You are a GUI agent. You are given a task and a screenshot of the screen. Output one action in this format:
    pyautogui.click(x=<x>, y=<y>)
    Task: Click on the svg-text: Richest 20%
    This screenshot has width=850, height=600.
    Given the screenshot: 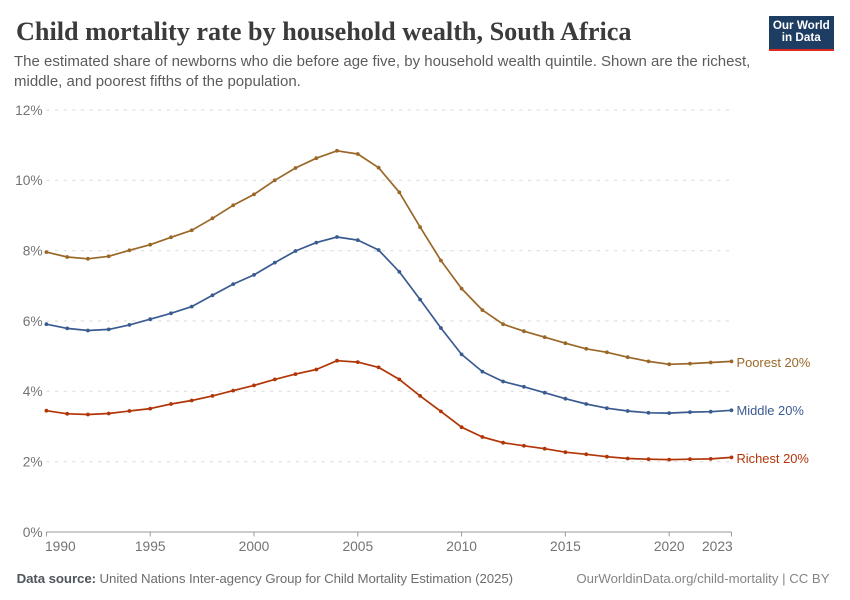 What is the action you would take?
    pyautogui.click(x=773, y=458)
    